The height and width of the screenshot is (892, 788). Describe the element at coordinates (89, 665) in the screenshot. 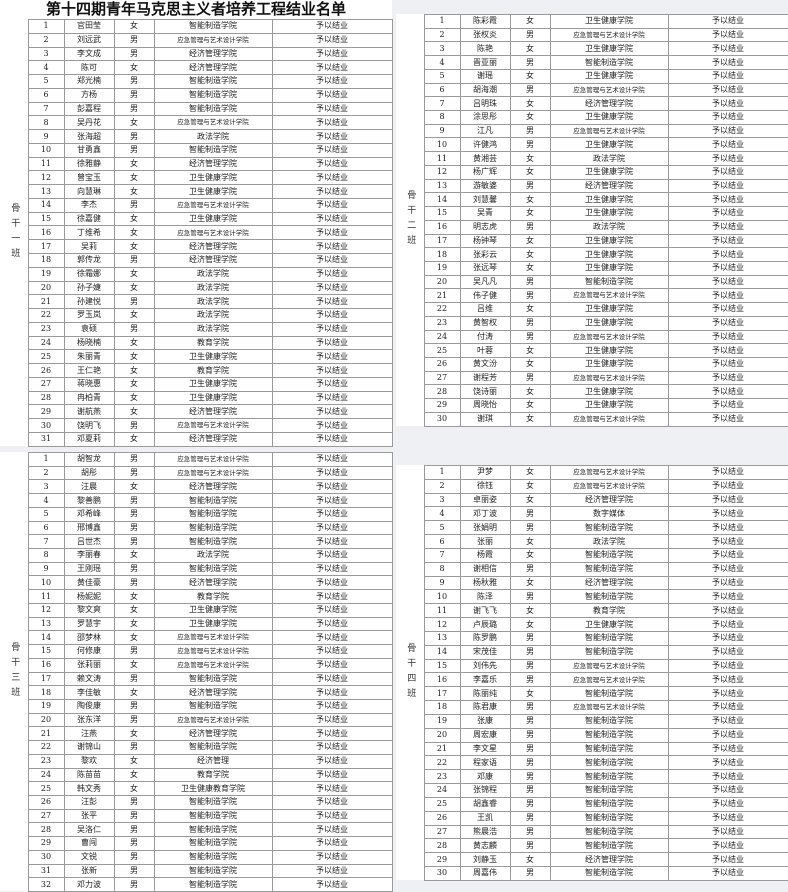

I see `student-name: 张莉丽` at that location.